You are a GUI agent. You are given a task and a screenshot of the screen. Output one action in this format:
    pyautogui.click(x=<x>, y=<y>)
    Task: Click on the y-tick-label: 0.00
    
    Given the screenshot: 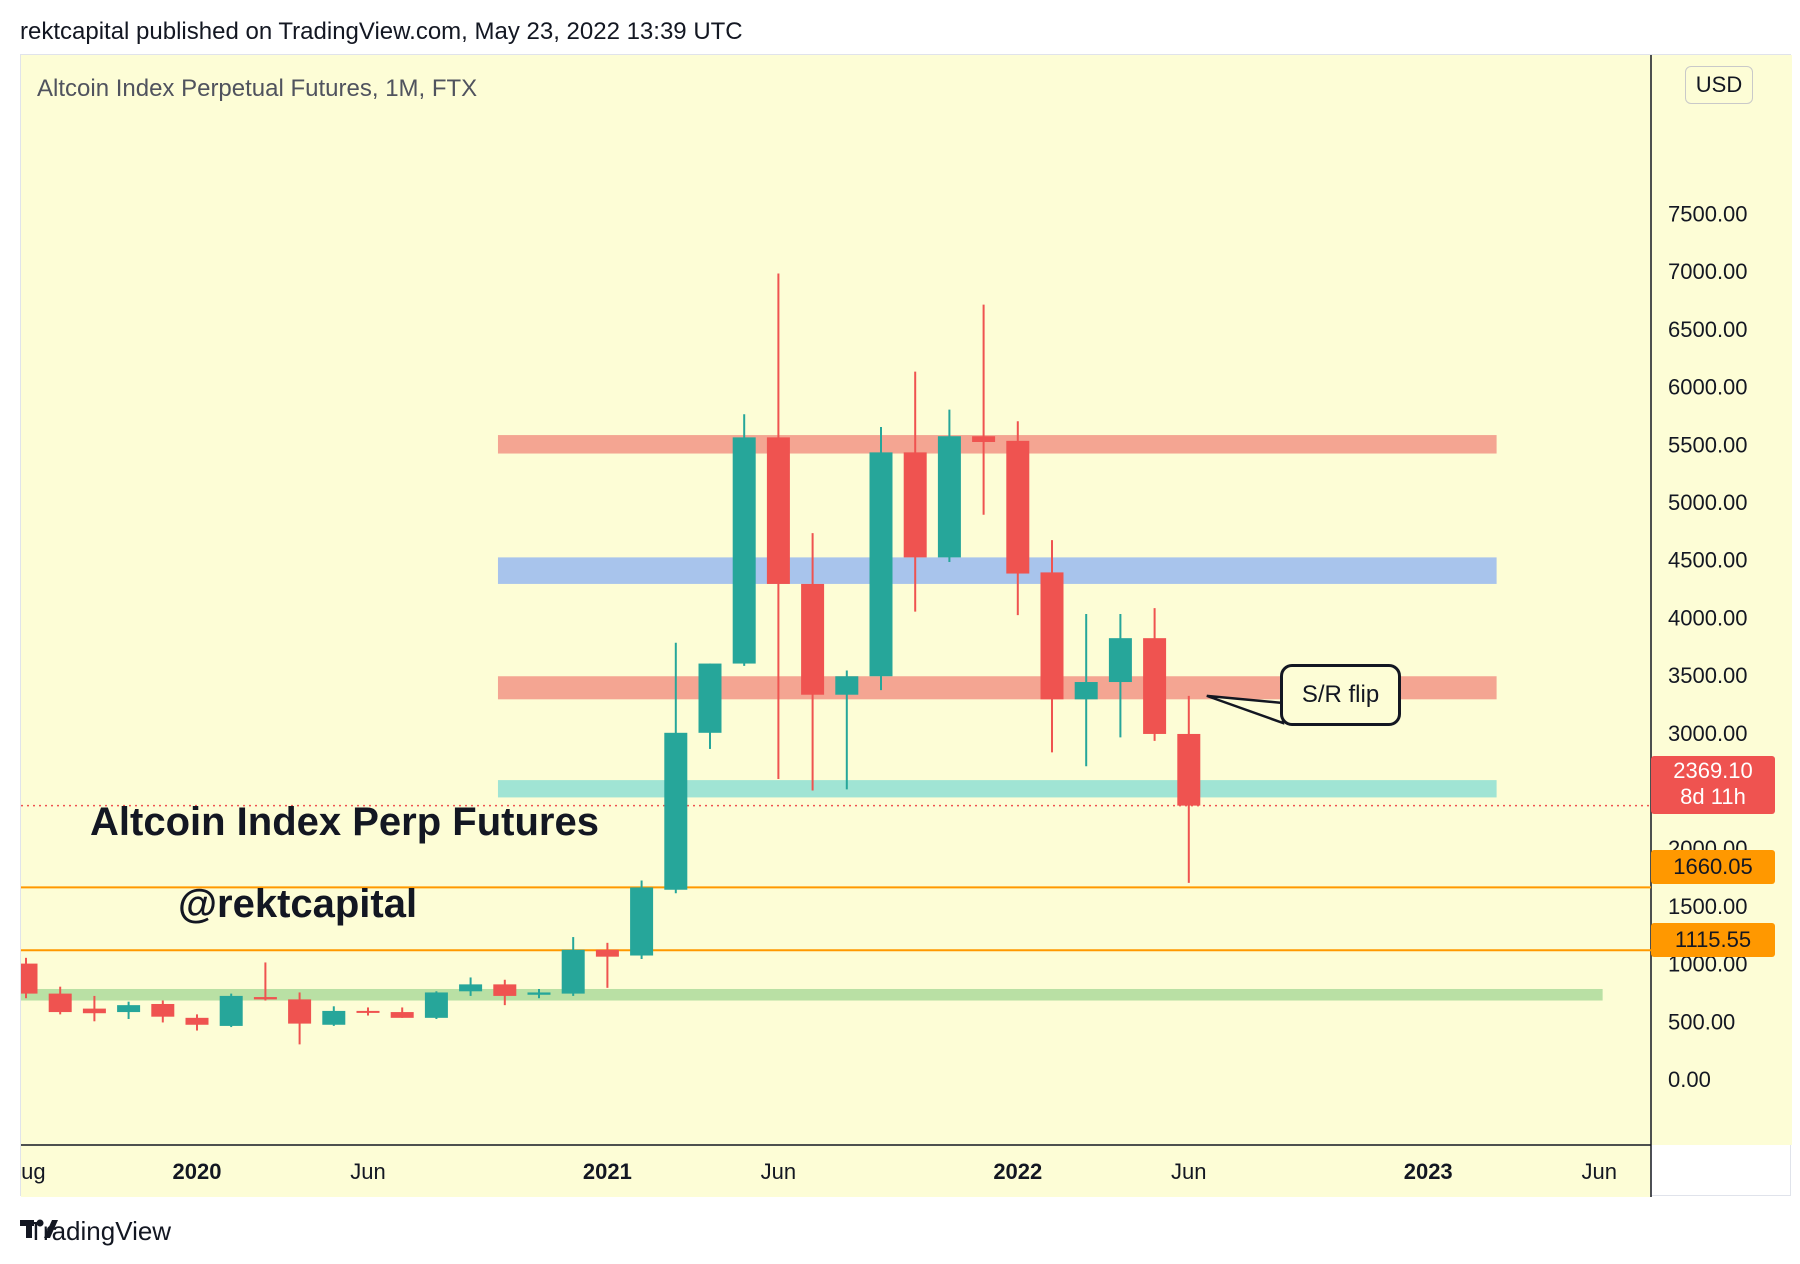 What is the action you would take?
    pyautogui.click(x=1689, y=1079)
    